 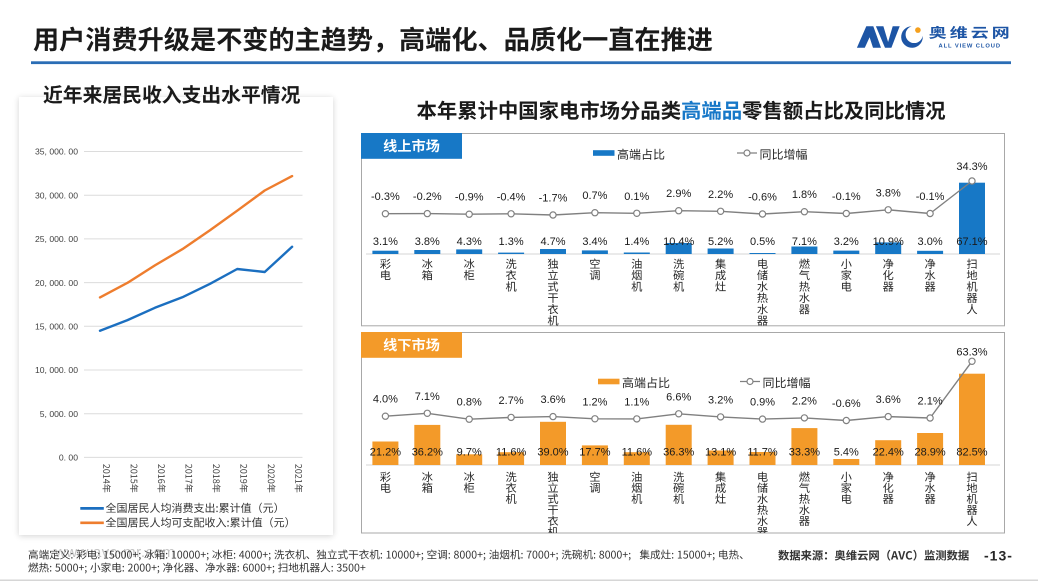 What do you see at coordinates (594, 196) in the screenshot?
I see `svg-text: 0.7%` at bounding box center [594, 196].